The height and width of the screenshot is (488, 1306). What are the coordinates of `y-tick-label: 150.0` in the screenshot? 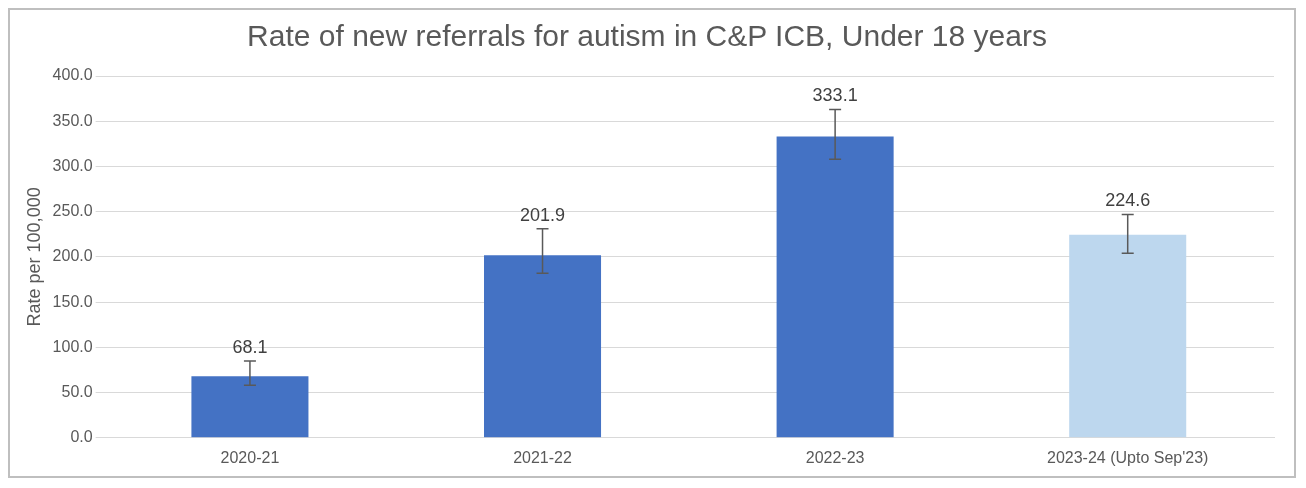 It's located at (72, 301).